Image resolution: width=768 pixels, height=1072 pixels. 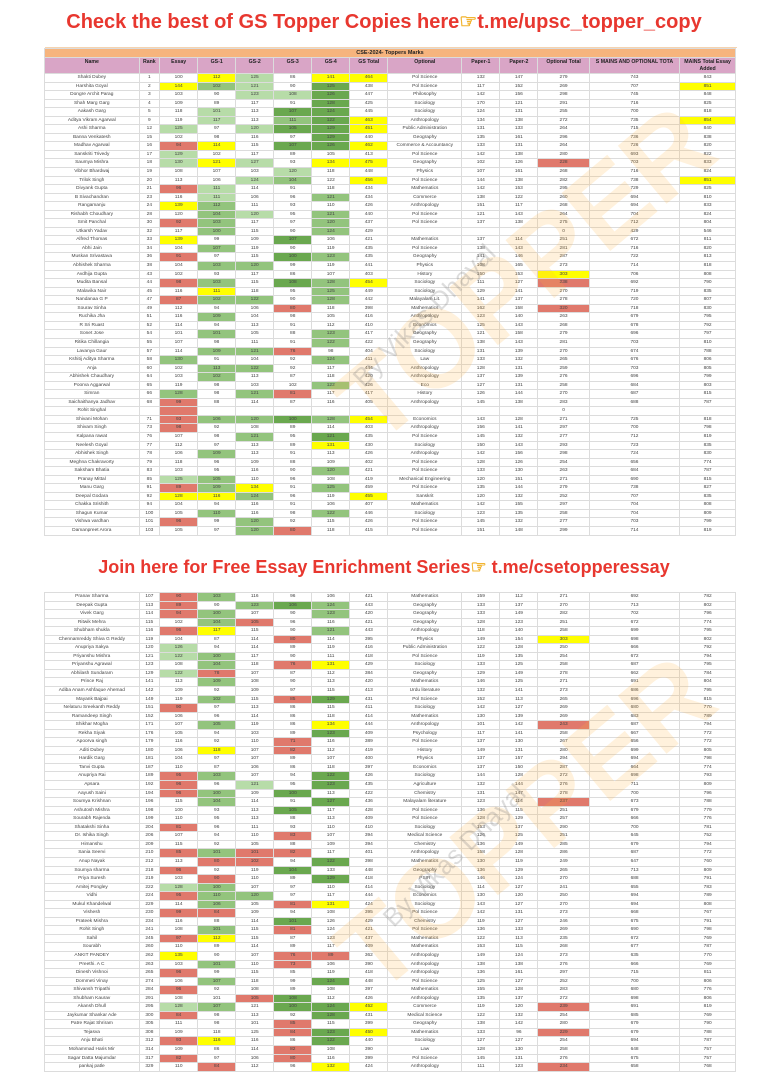 I want to click on score-cell: 116, so click(x=255, y=1041).